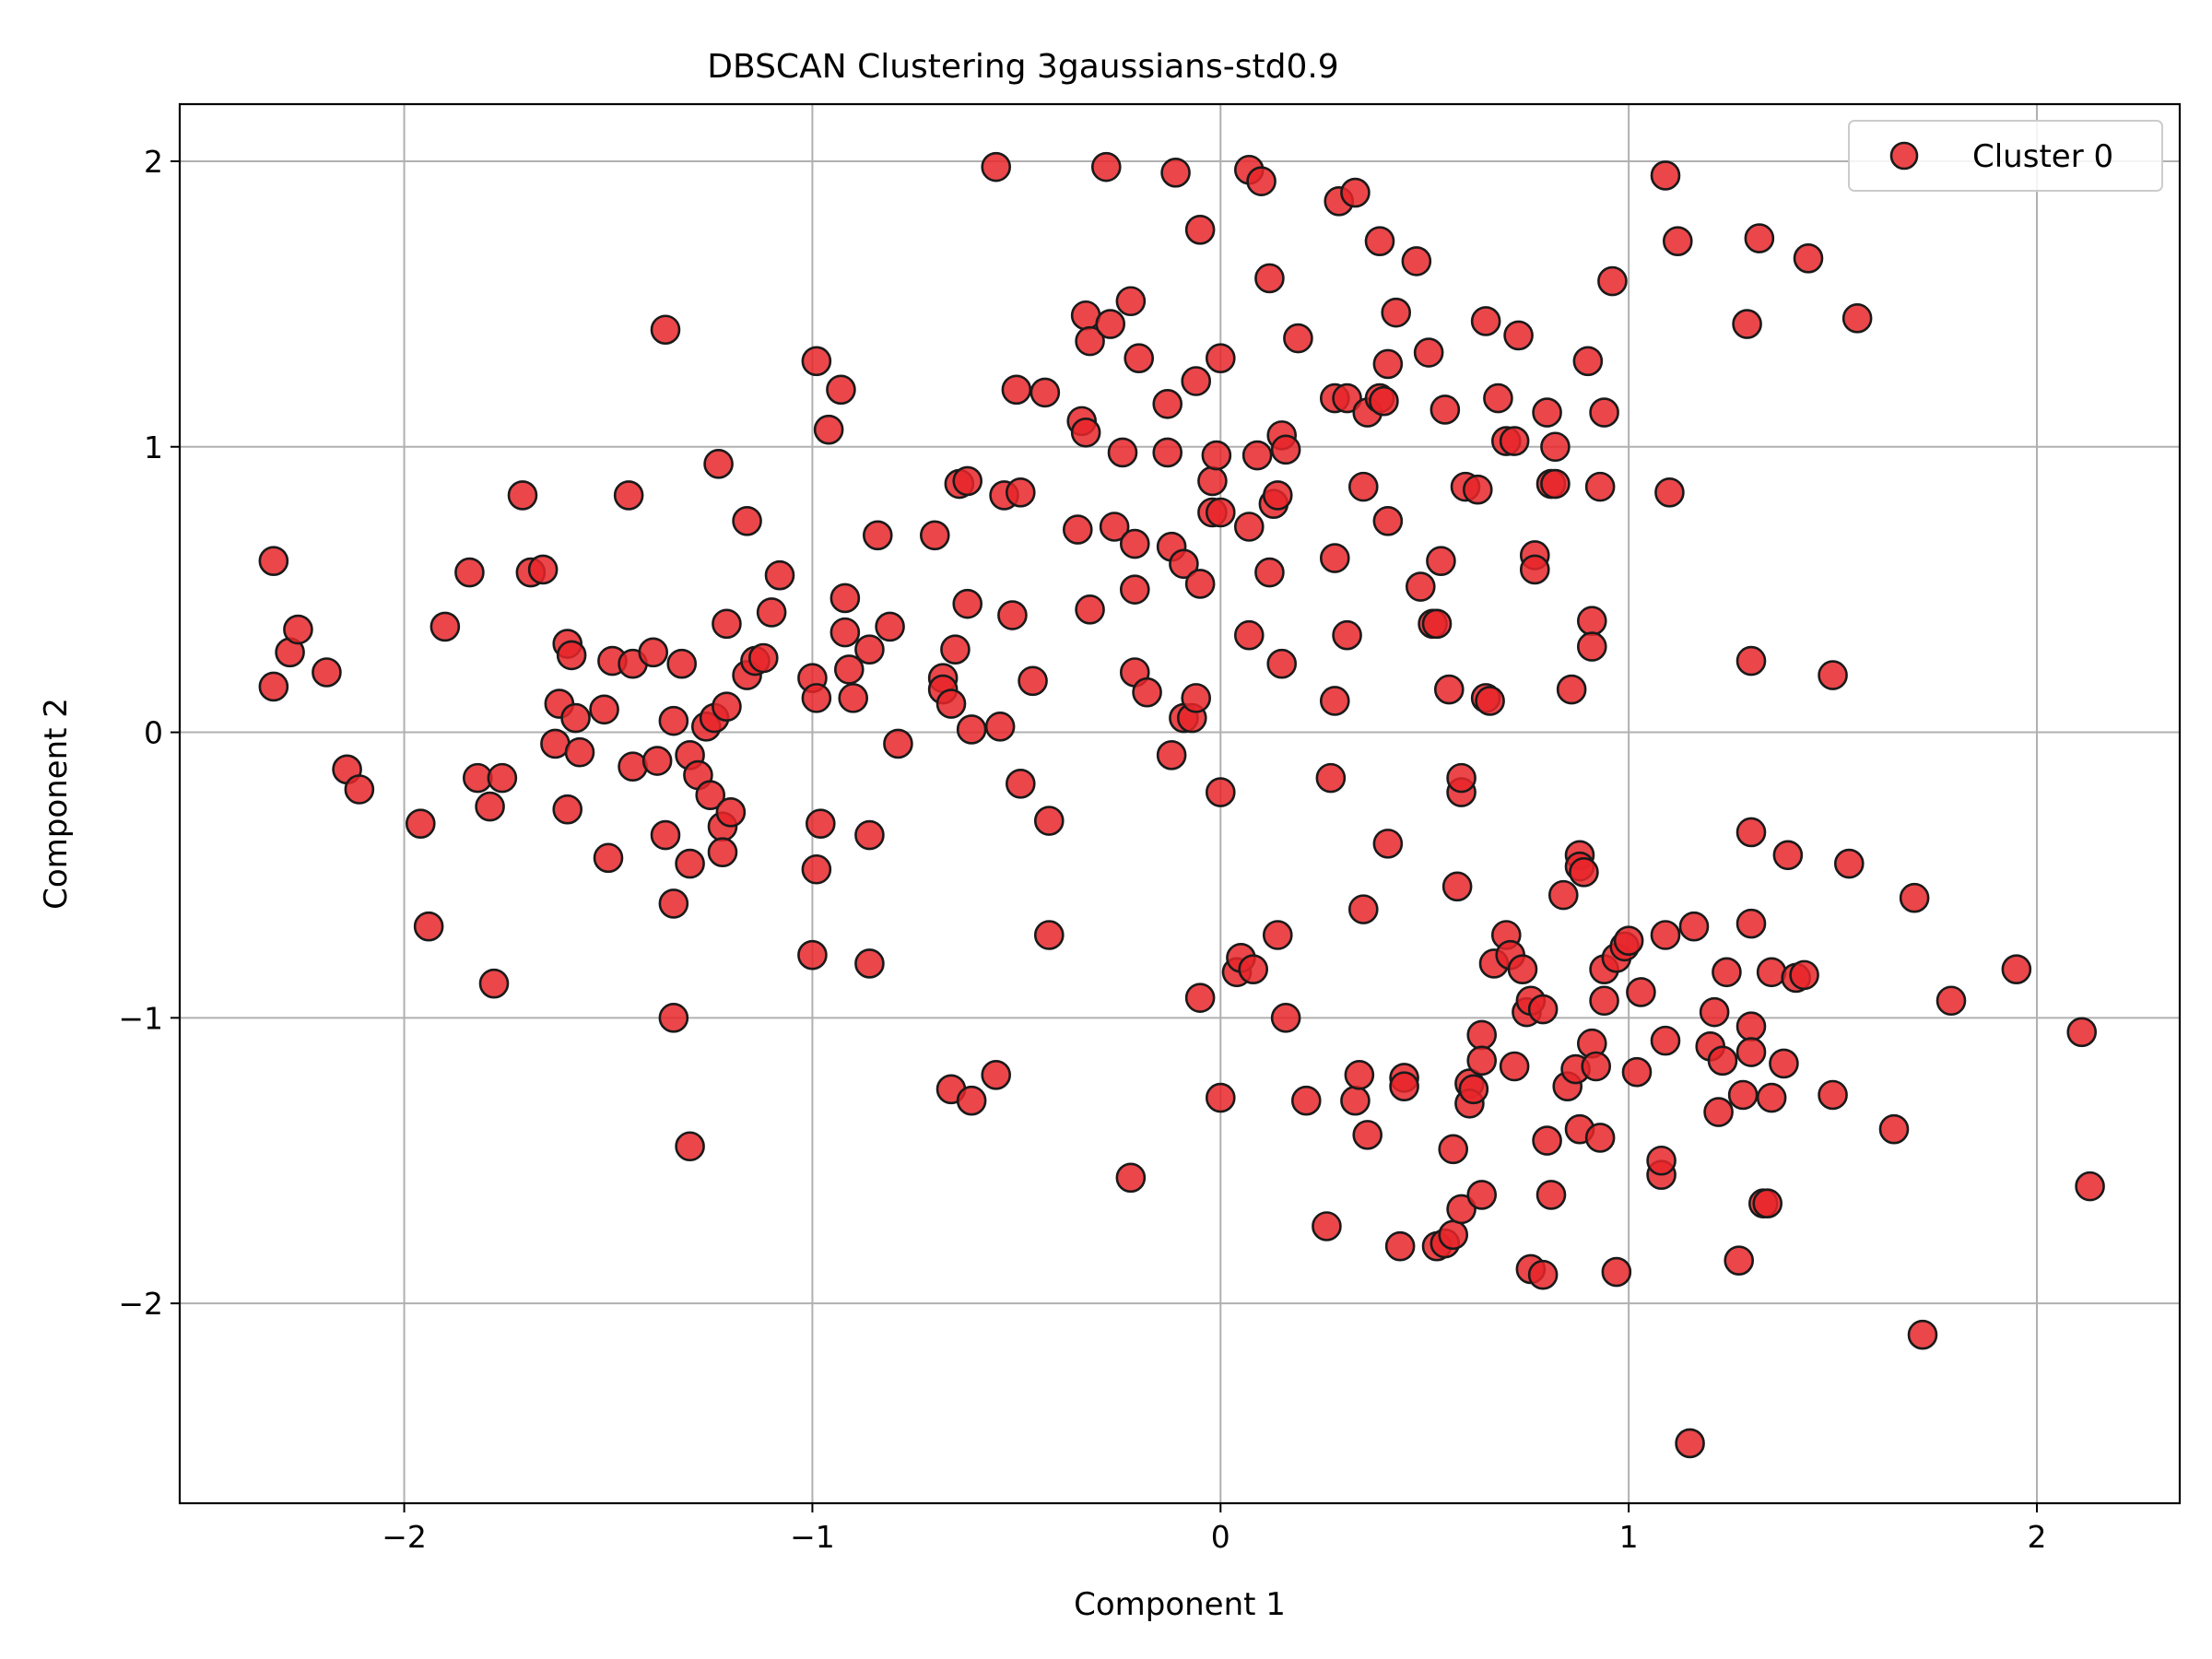 The height and width of the screenshot is (1659, 2212). Describe the element at coordinates (2042, 156) in the screenshot. I see `legend-label-cluster-0: Cluster 0` at that location.